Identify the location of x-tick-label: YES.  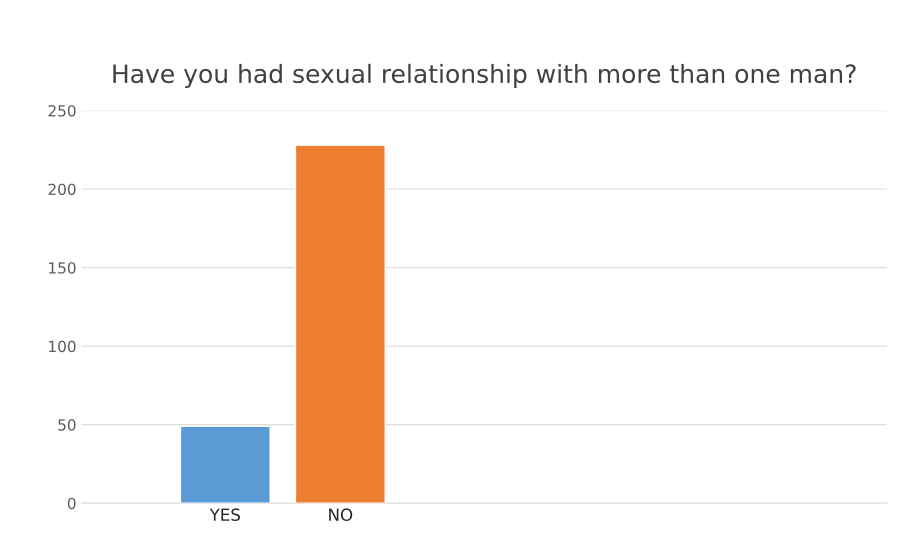
(225, 514).